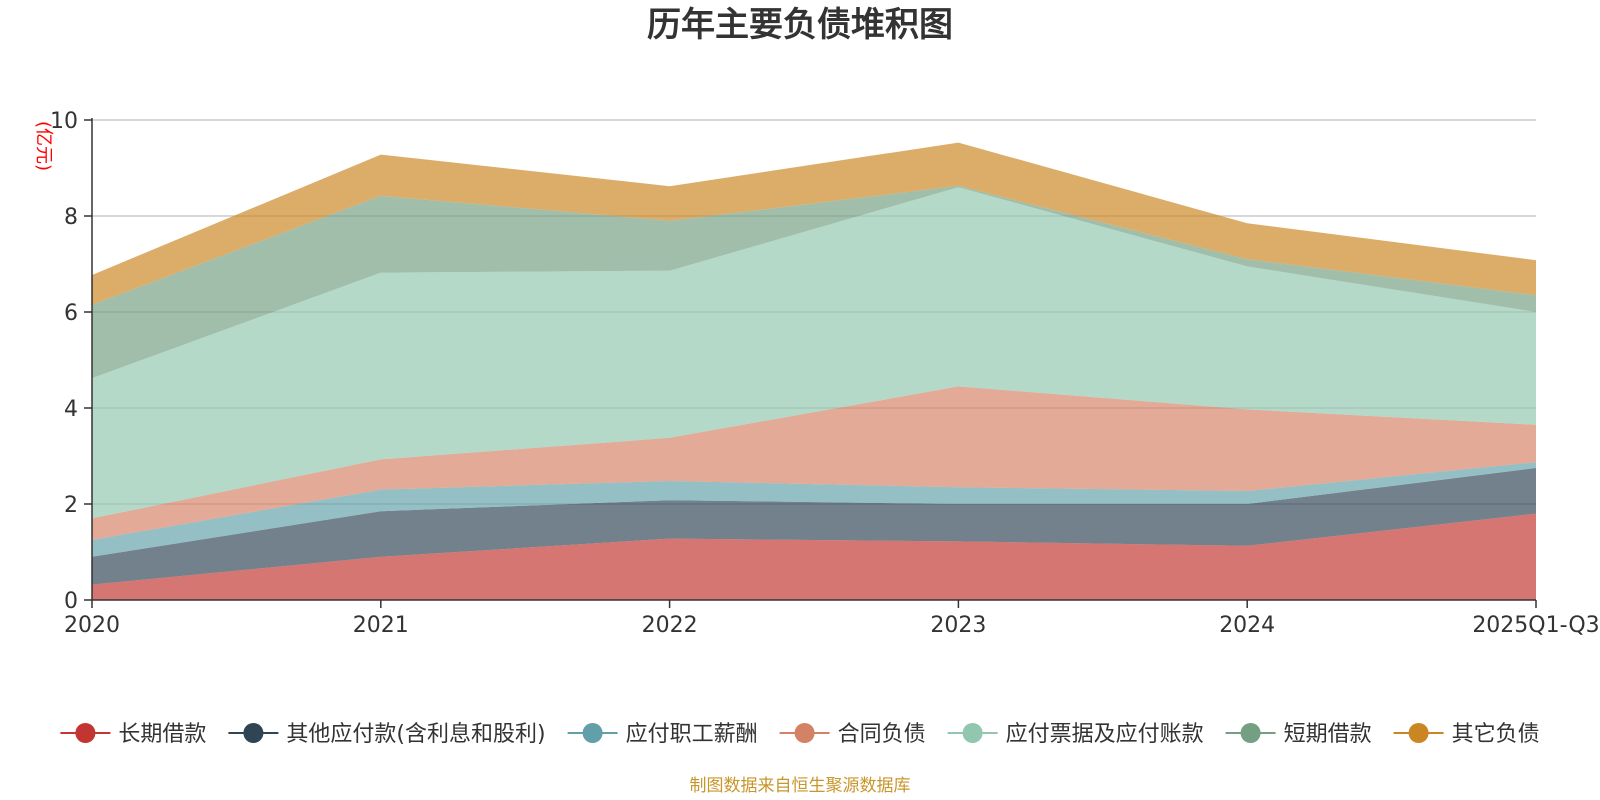 This screenshot has width=1600, height=800. Describe the element at coordinates (958, 625) in the screenshot. I see `x-tick-label: 2023` at that location.